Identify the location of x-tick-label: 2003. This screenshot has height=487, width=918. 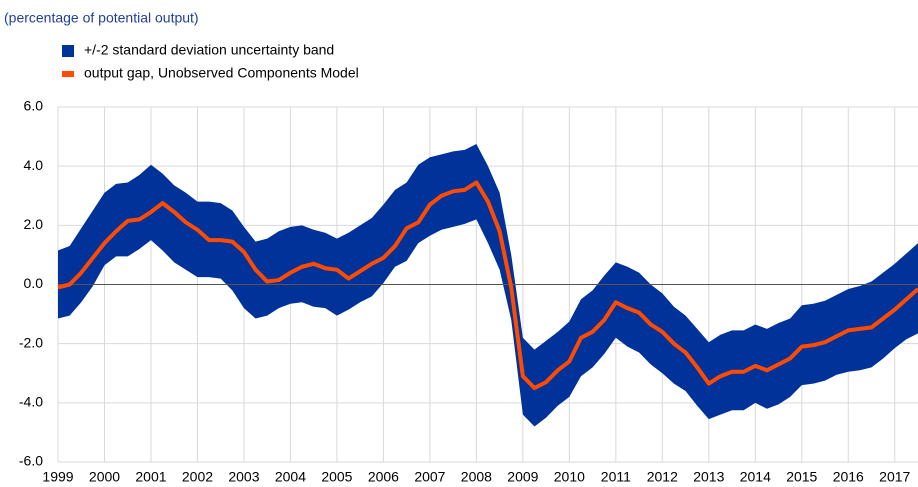
(243, 477).